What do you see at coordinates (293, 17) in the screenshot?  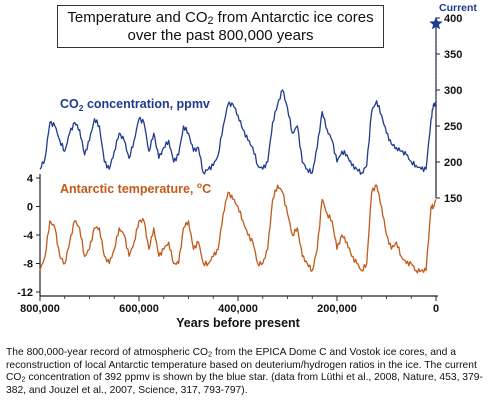 I see `title-text-b: from Antarctic ice cores` at bounding box center [293, 17].